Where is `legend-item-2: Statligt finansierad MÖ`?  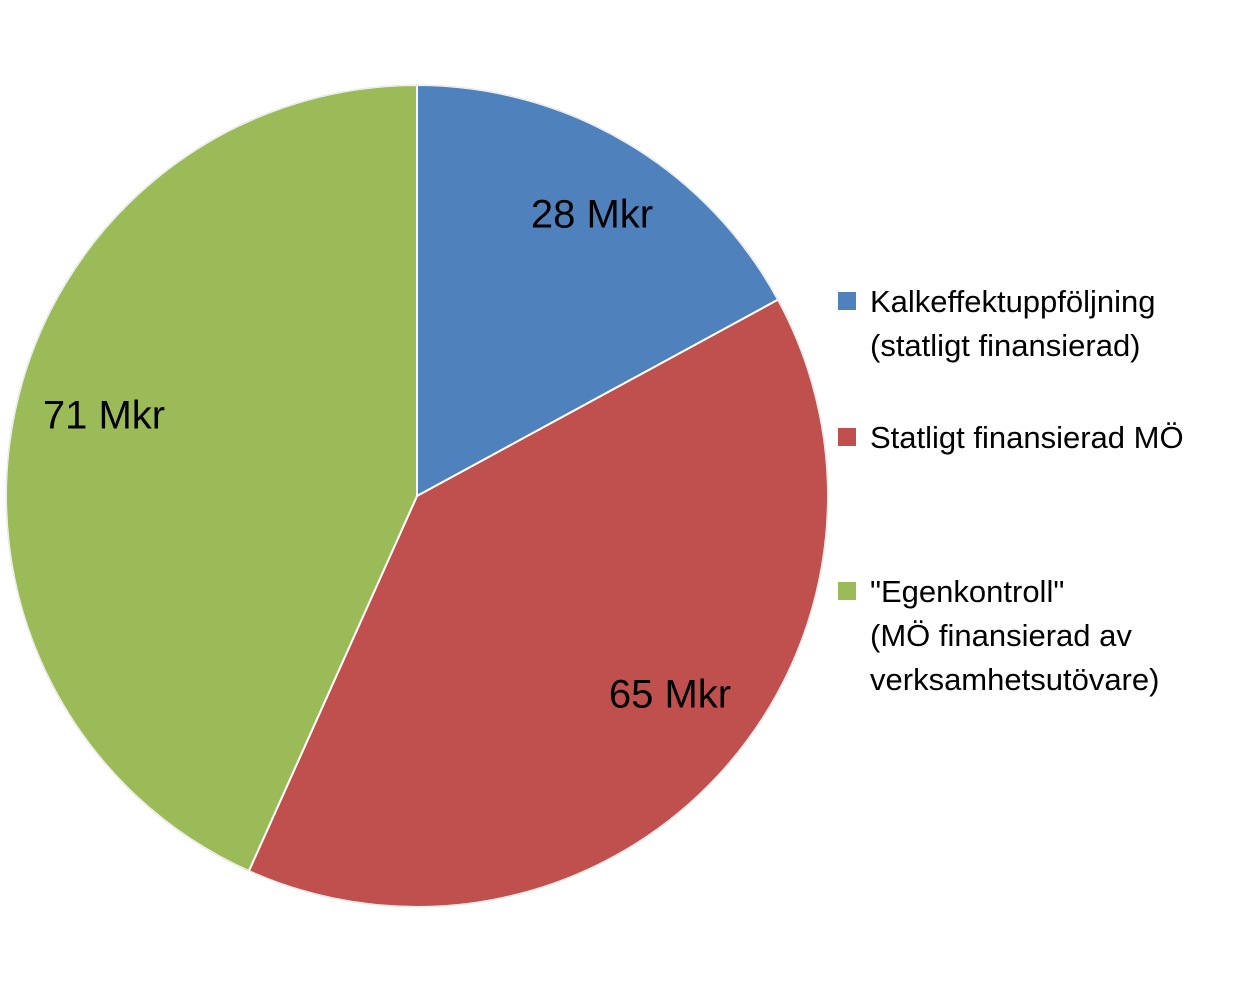
legend-item-2: Statligt finansierad MÖ is located at coordinates (1034, 438).